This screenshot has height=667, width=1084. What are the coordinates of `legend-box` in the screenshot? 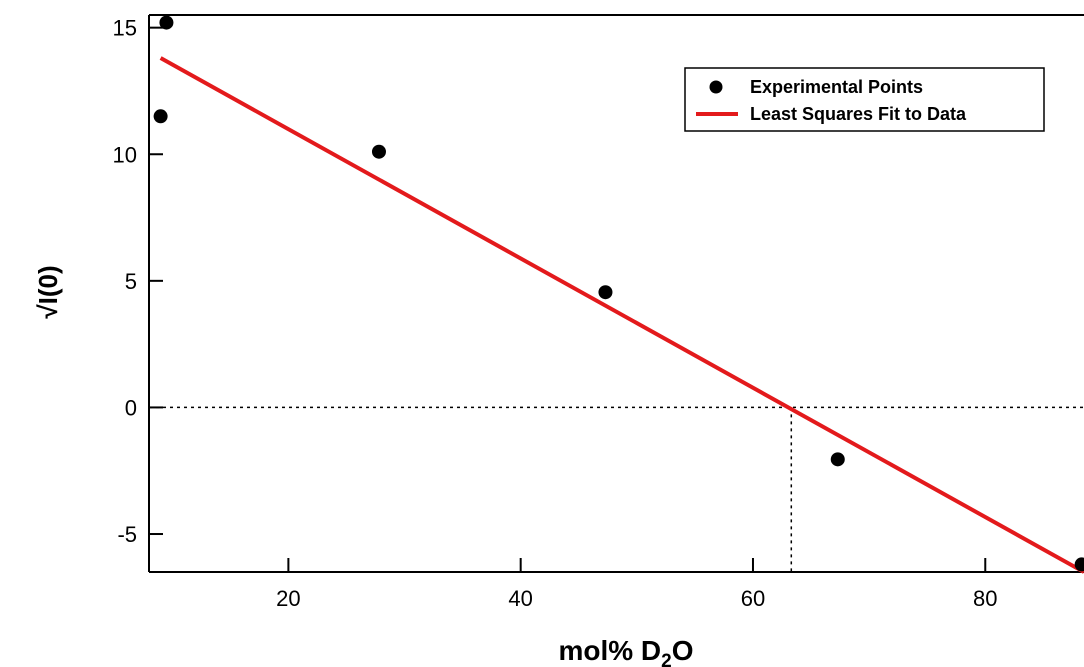 It's located at (864, 99).